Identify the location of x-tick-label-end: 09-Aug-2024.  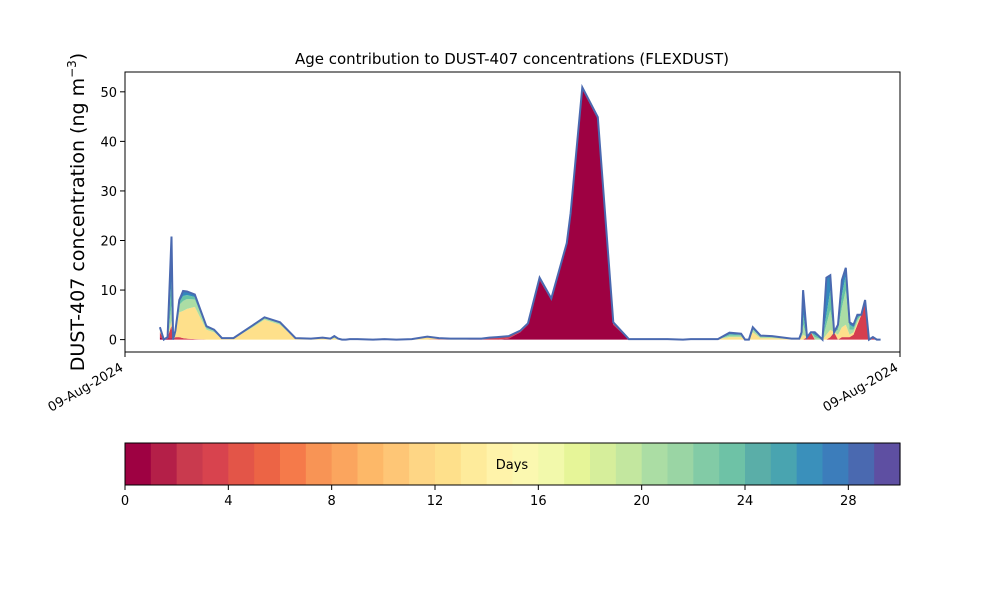
(861, 387).